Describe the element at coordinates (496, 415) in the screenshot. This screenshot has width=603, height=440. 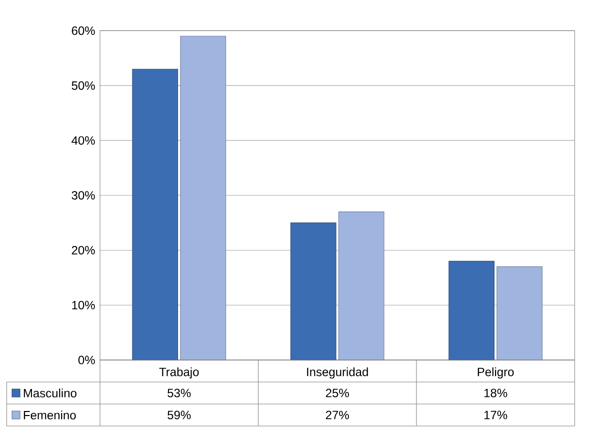
I see `data-label: 17%` at that location.